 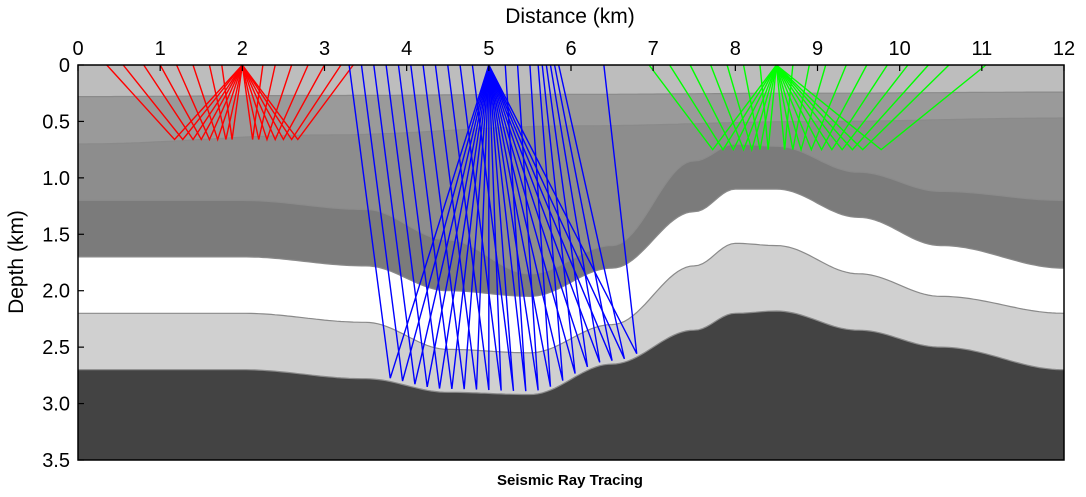 I want to click on x-tick-label: 12, so click(x=1064, y=49).